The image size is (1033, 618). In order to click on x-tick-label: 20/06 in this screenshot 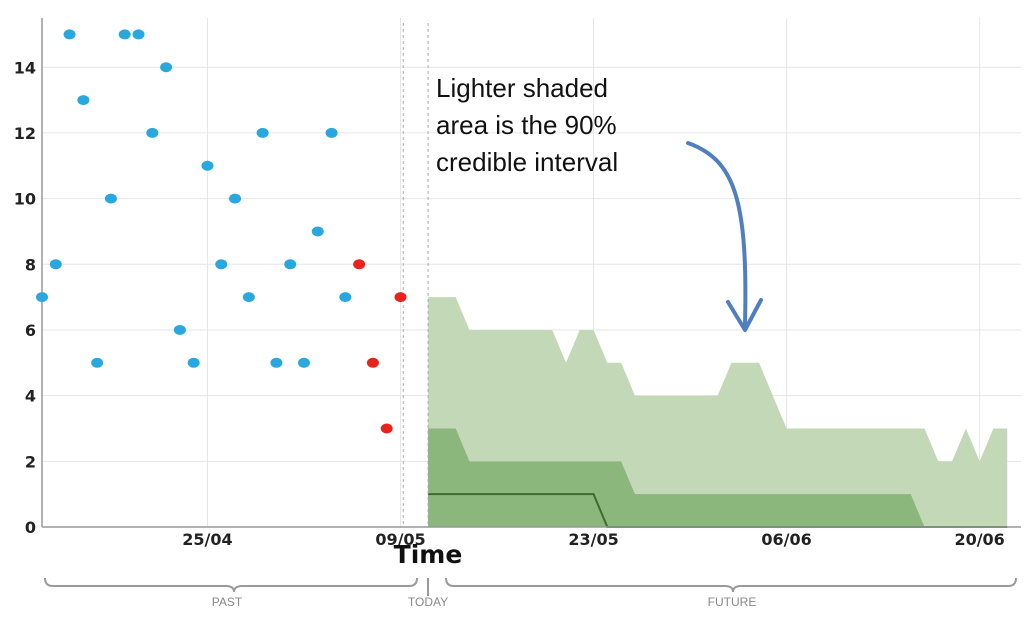, I will do `click(979, 539)`.